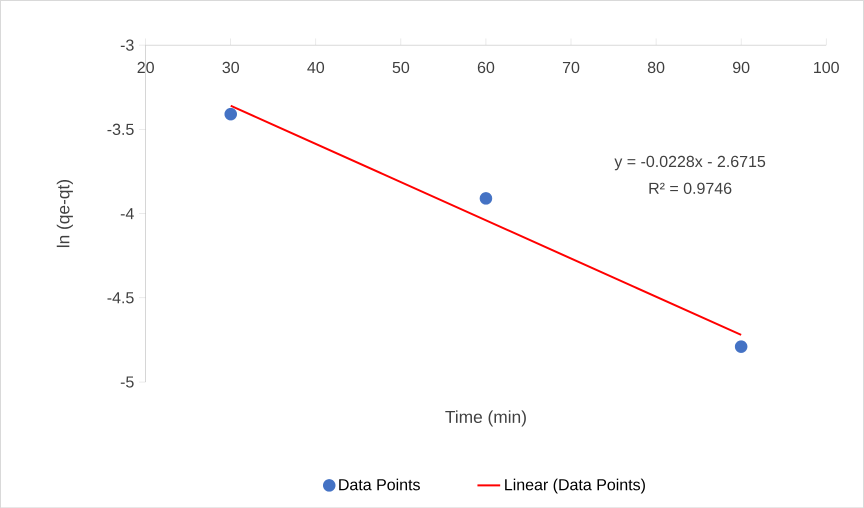 The width and height of the screenshot is (864, 508). Describe the element at coordinates (571, 67) in the screenshot. I see `x-tick-label: 70` at that location.